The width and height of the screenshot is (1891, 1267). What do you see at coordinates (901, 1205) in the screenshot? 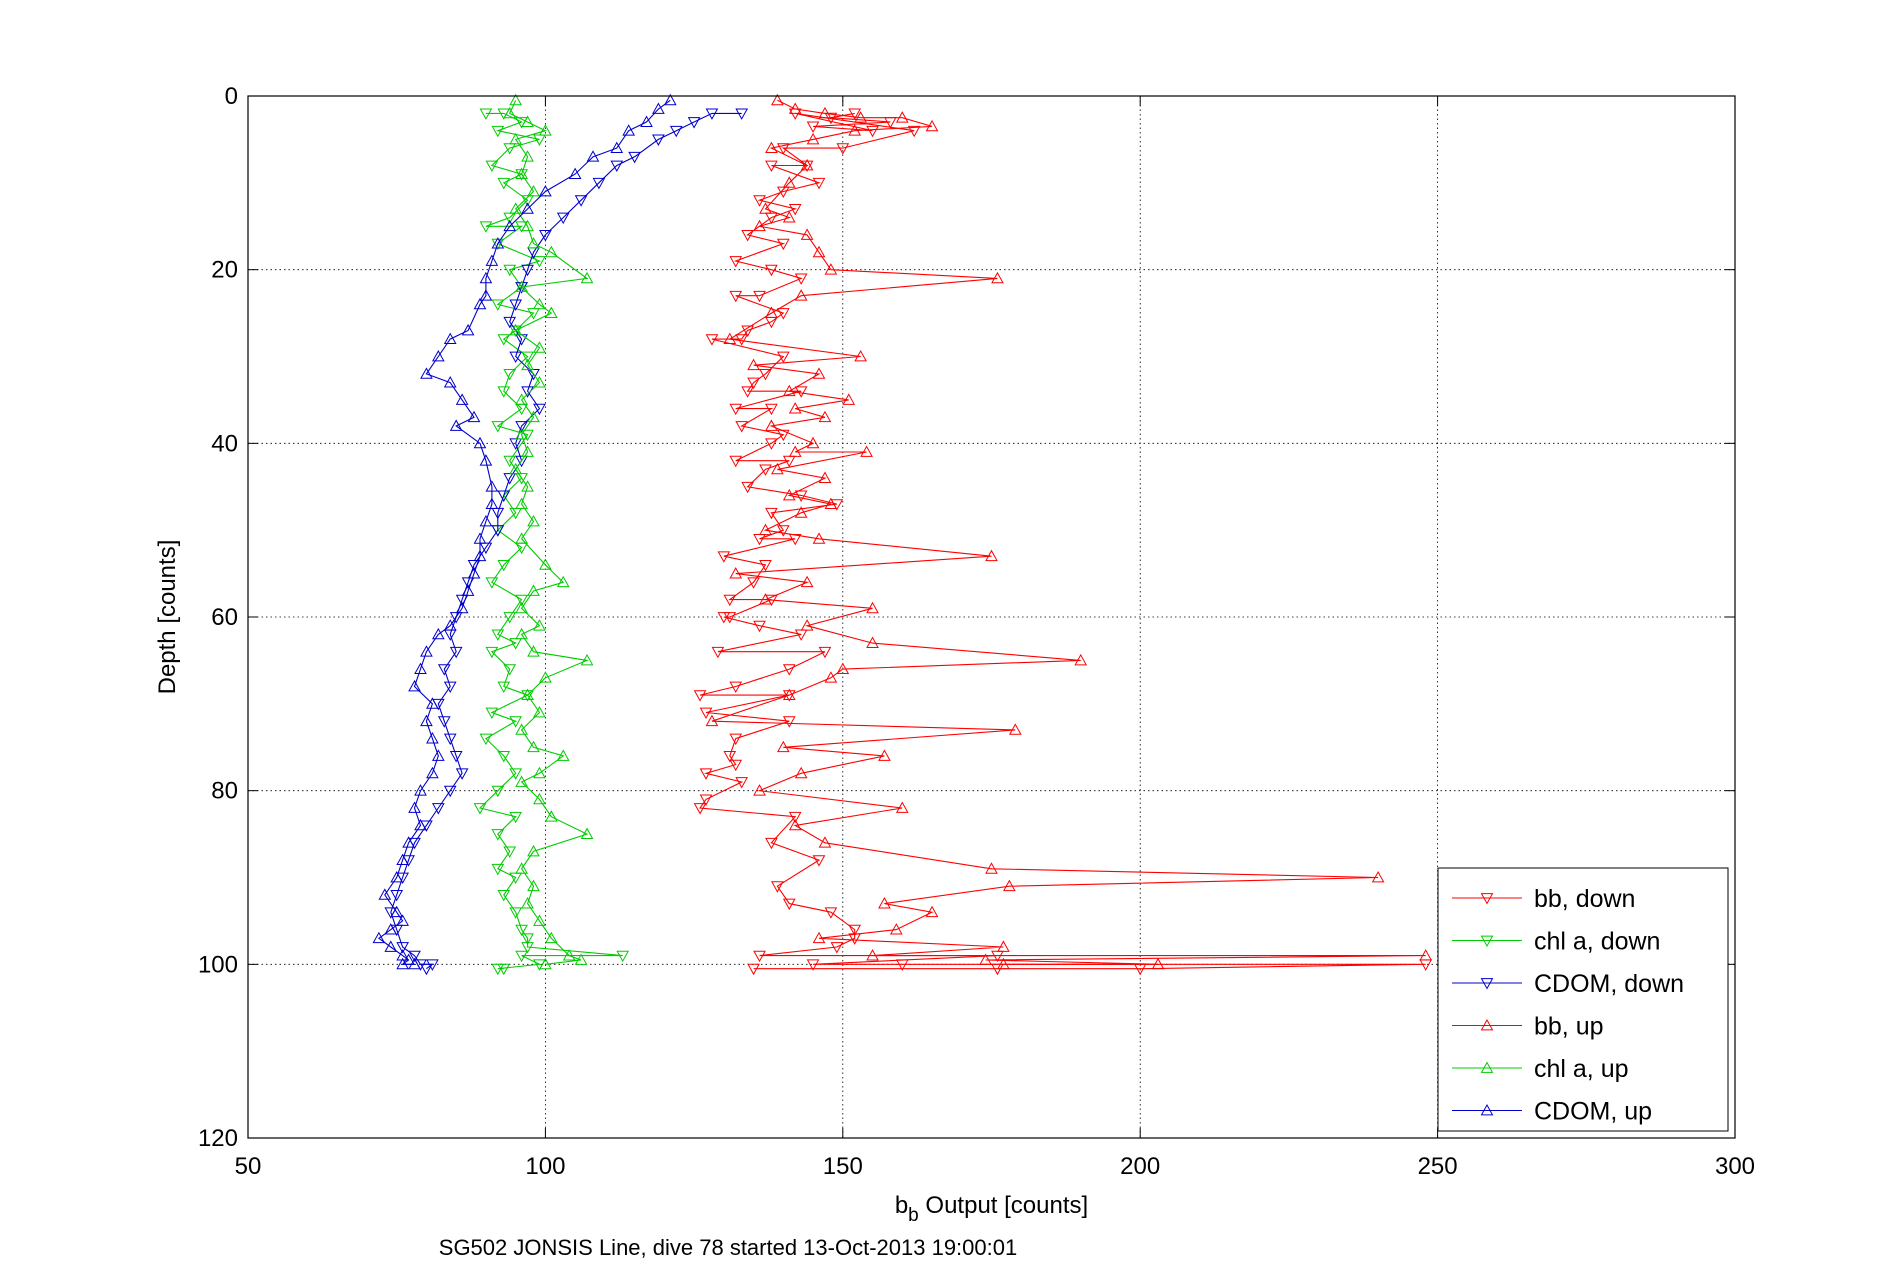
I see `x-axis-label-main: b` at bounding box center [901, 1205].